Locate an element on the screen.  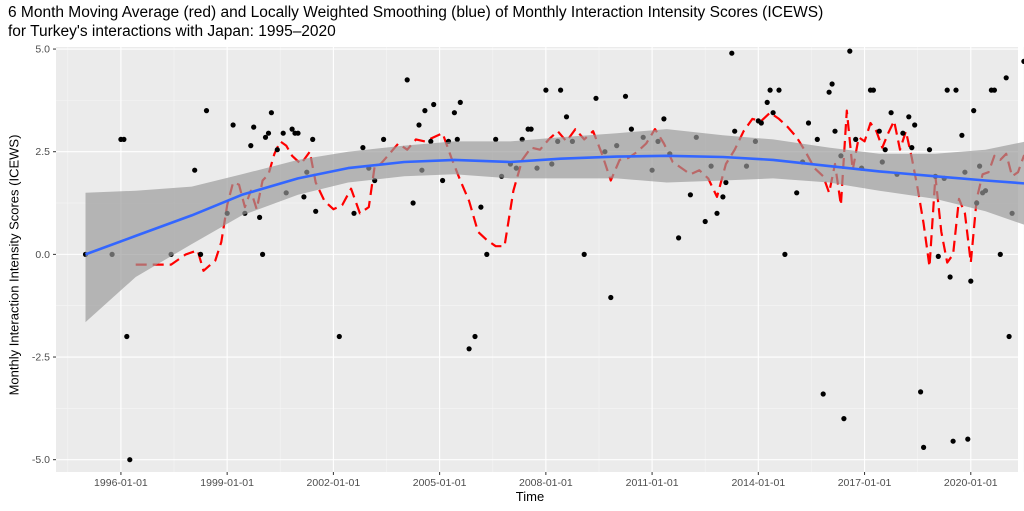
x-tick-label: 2005-01-01 is located at coordinates (440, 483).